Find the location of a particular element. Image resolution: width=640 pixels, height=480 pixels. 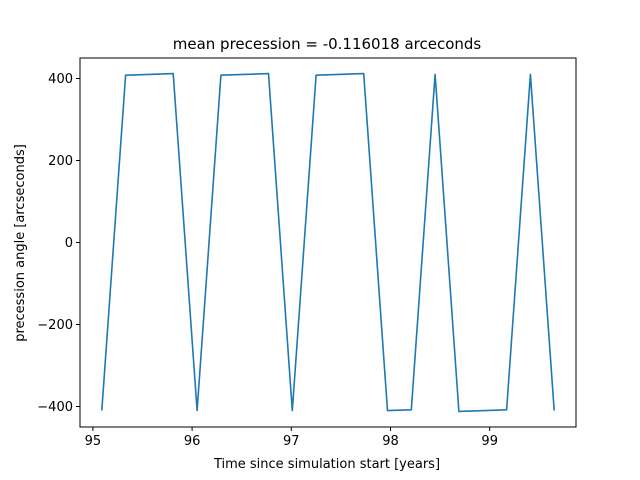

x-axis-ticks: 95 96 97 98 99 is located at coordinates (291, 438).